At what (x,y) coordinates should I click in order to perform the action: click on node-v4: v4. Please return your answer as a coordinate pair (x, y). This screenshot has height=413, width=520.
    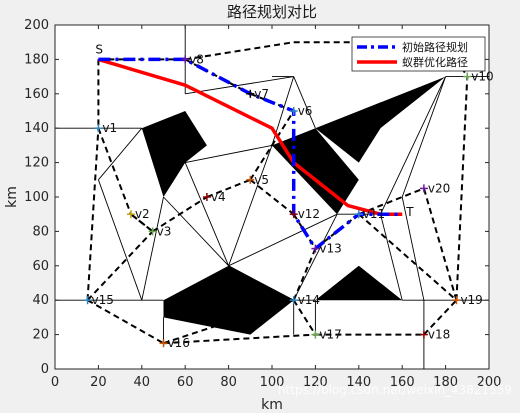
    Looking at the image, I should click on (214, 197).